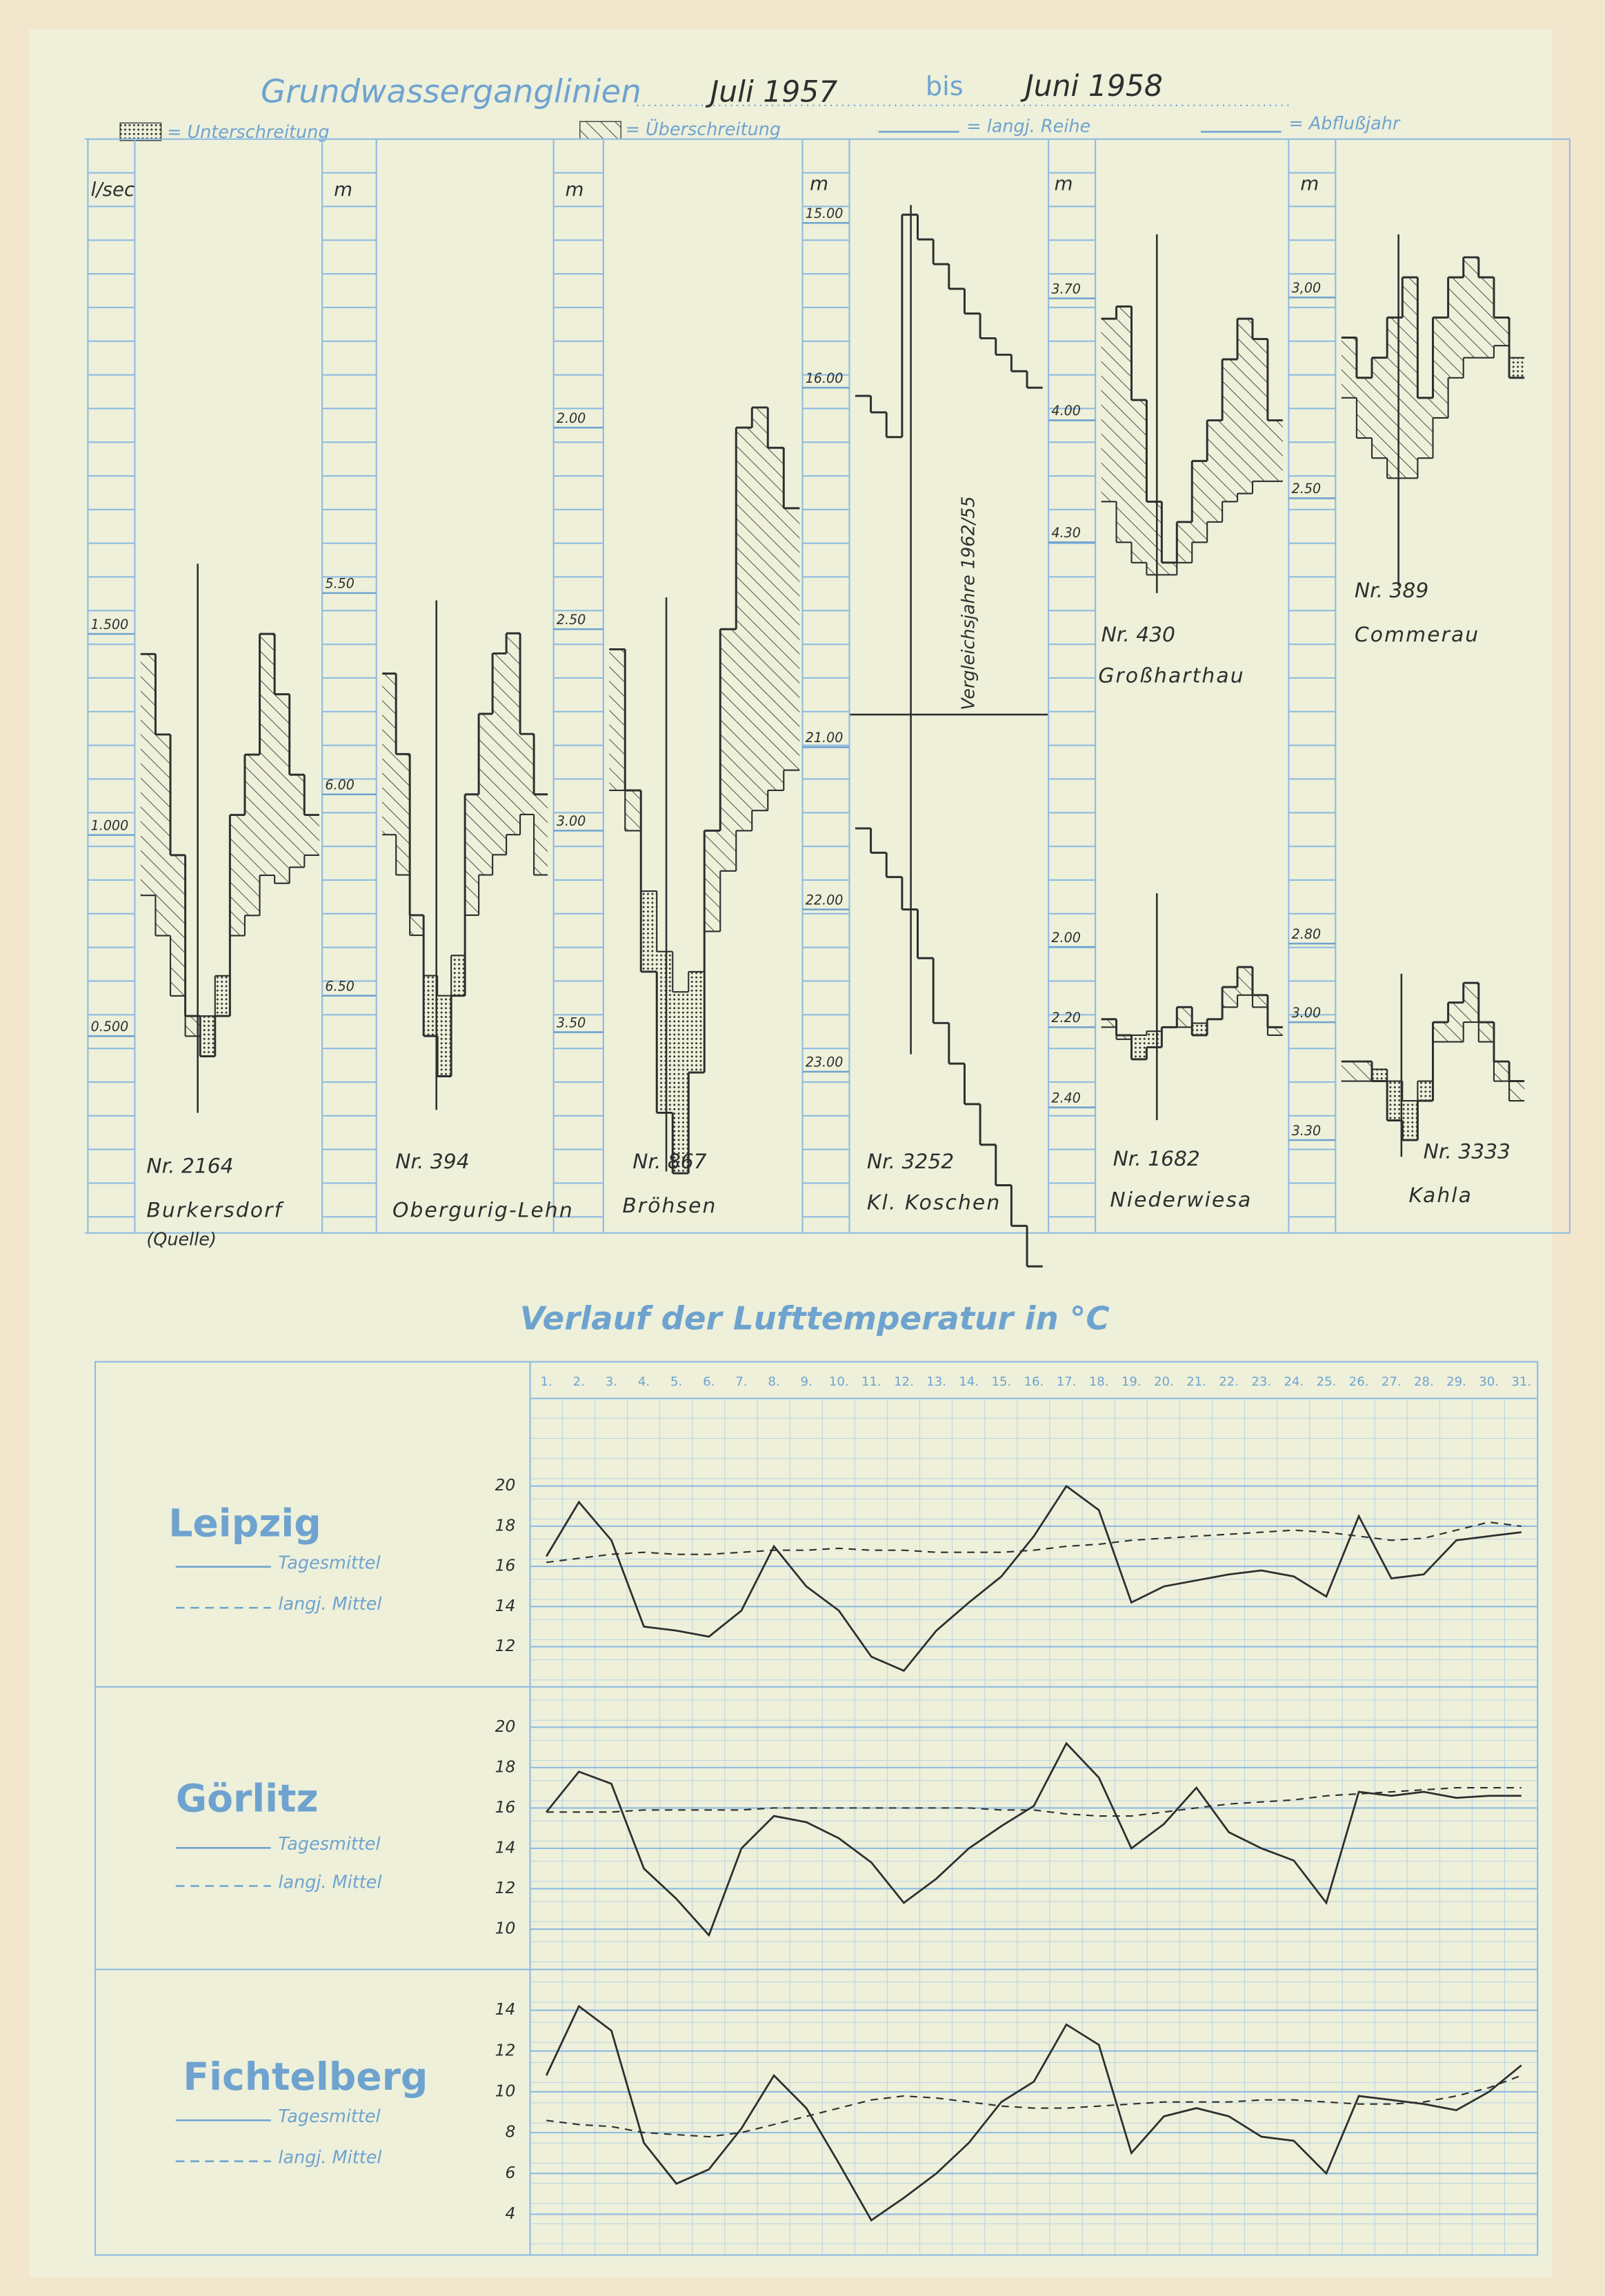  I want to click on day-label: 15., so click(1001, 1382).